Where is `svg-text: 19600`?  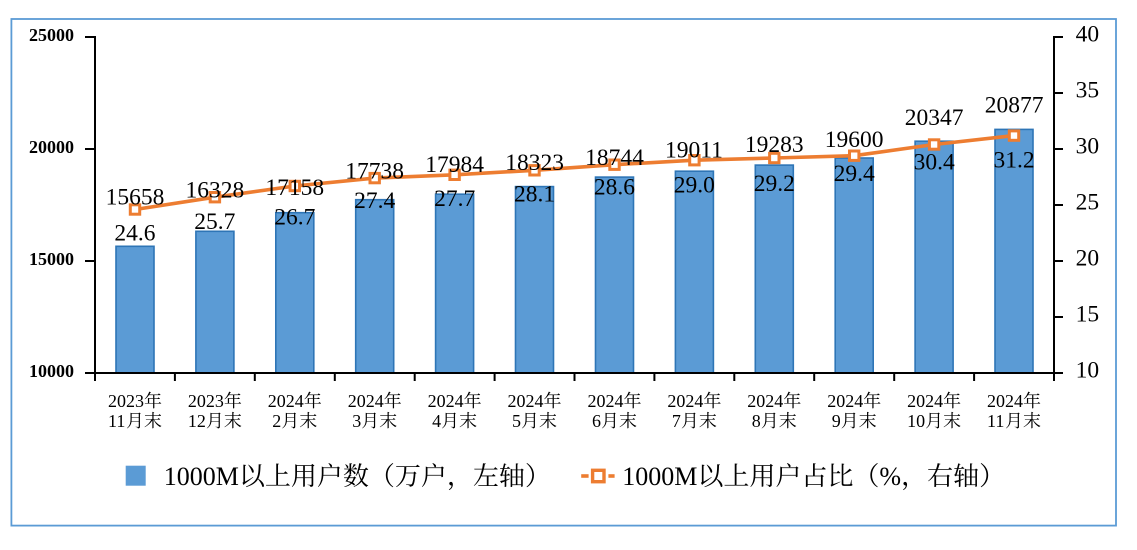 svg-text: 19600 is located at coordinates (854, 140).